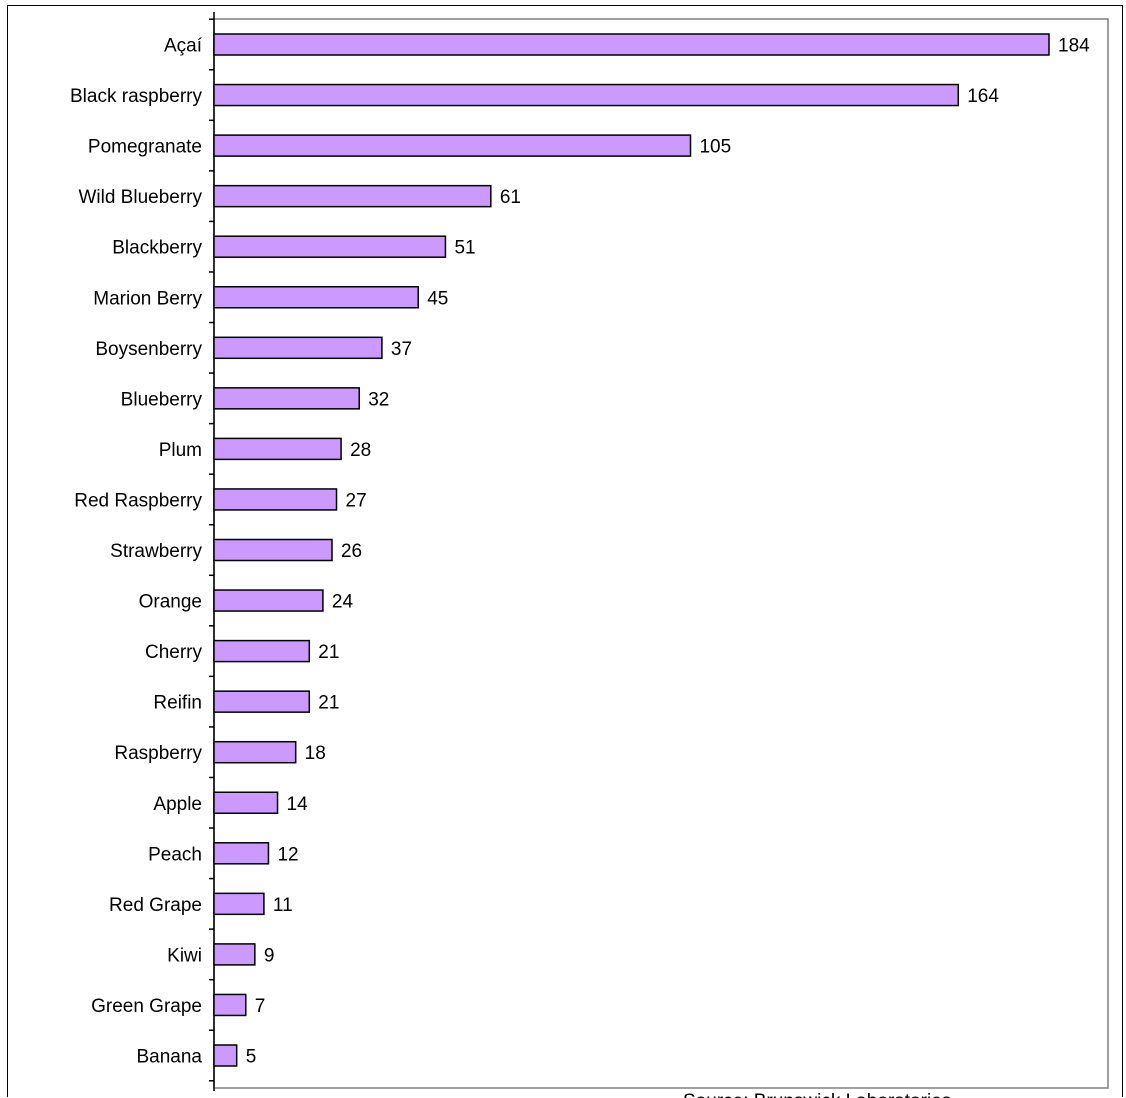 This screenshot has height=1098, width=1126. Describe the element at coordinates (356, 500) in the screenshot. I see `value-label: 27` at that location.